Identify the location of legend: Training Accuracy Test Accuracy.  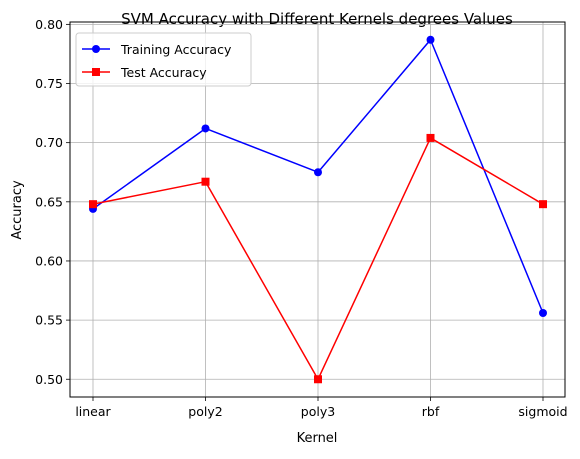
(163, 59).